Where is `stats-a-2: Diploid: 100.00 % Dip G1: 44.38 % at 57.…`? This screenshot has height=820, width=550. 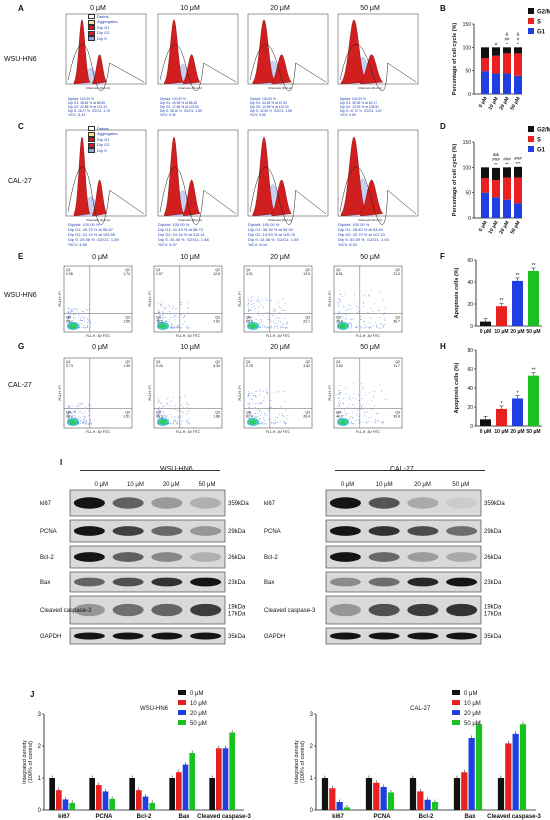
stats-a-2: Diploid: 100.00 % Dip G1: 44.38 % at 57.… is located at coordinates (271, 107).